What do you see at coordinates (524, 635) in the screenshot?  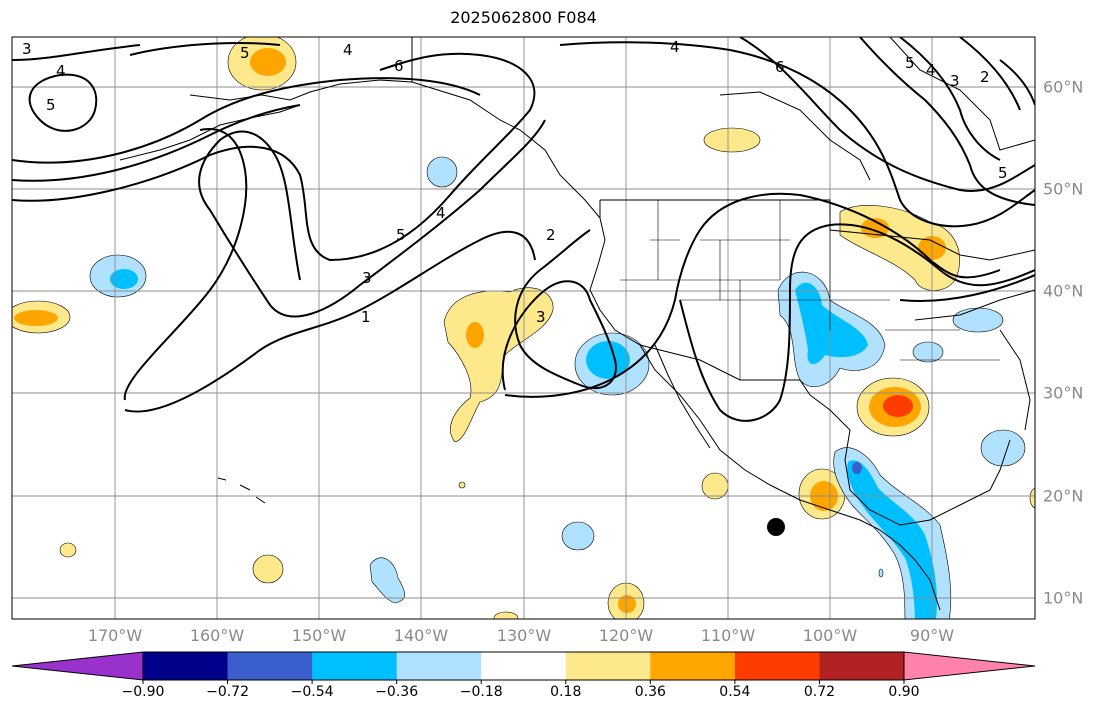 I see `lon-label: 130°W` at bounding box center [524, 635].